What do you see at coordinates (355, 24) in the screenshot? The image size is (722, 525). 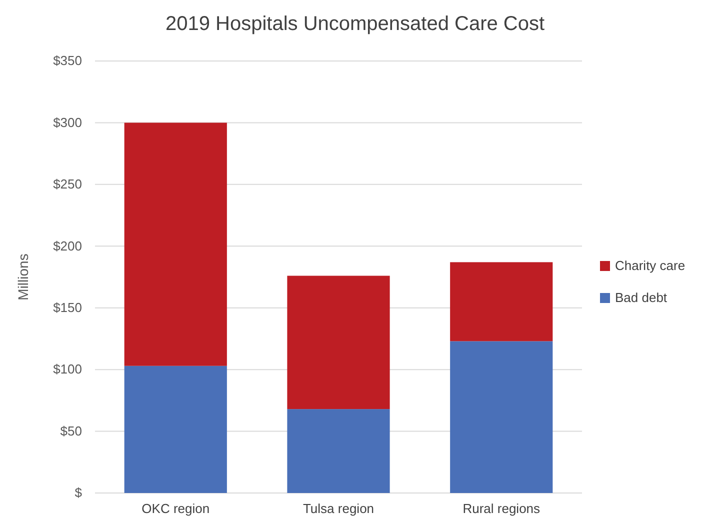 I see `chart-title: 2019 Hospitals Uncompensated Care Cost` at bounding box center [355, 24].